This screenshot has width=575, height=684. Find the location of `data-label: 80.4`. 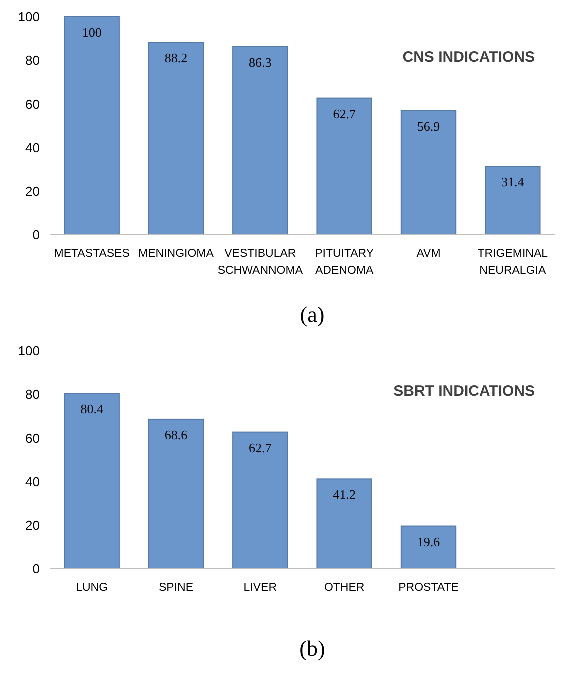

data-label: 80.4 is located at coordinates (92, 409).